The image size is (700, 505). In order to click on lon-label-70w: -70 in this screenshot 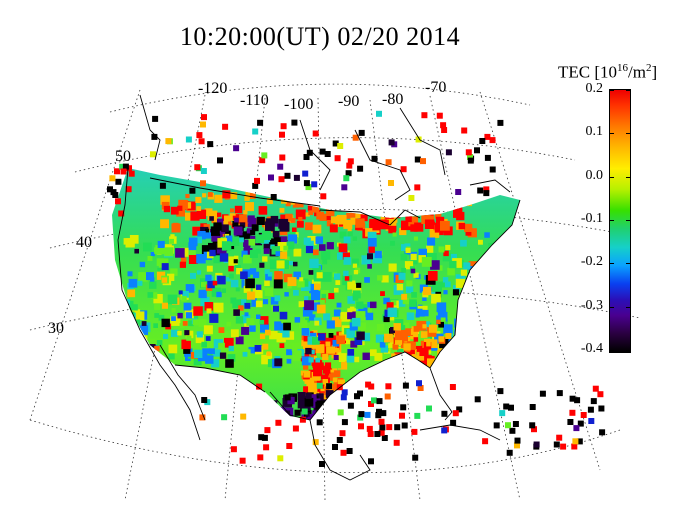, I will do `click(436, 87)`.